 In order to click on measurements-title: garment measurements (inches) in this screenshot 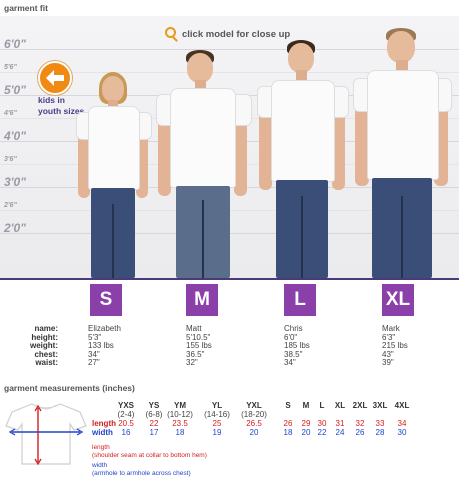, I will do `click(69, 388)`.